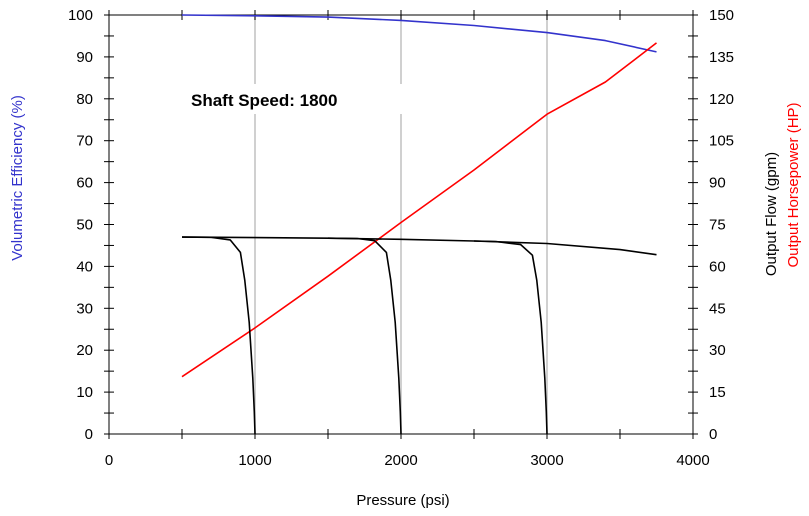  I want to click on x-tick-label: 2000, so click(400, 460).